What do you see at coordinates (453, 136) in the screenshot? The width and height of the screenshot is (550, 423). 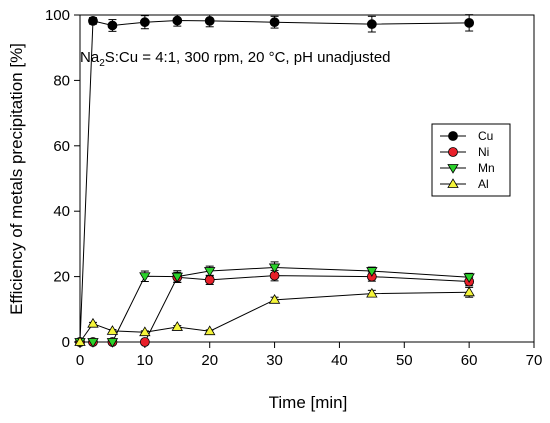 I see `legend-marker-cu` at bounding box center [453, 136].